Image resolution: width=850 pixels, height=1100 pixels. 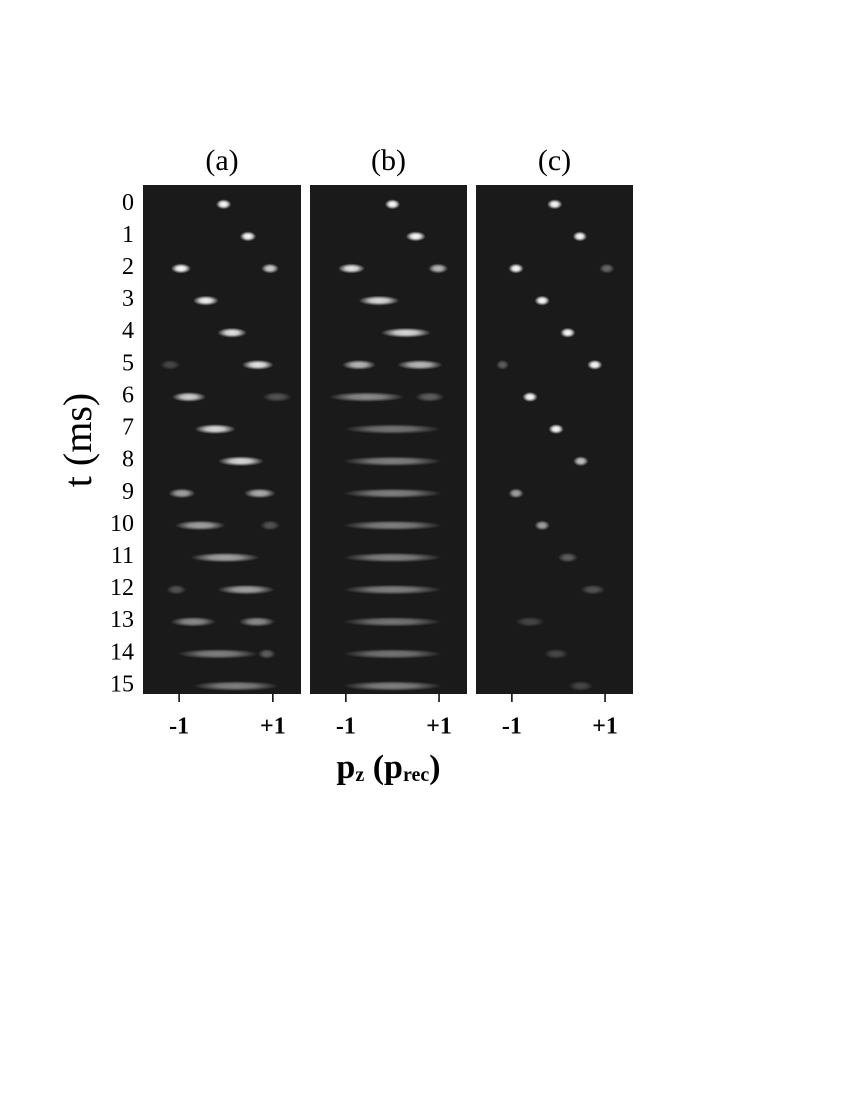 What do you see at coordinates (122, 588) in the screenshot?
I see `y-tick-label: 12` at bounding box center [122, 588].